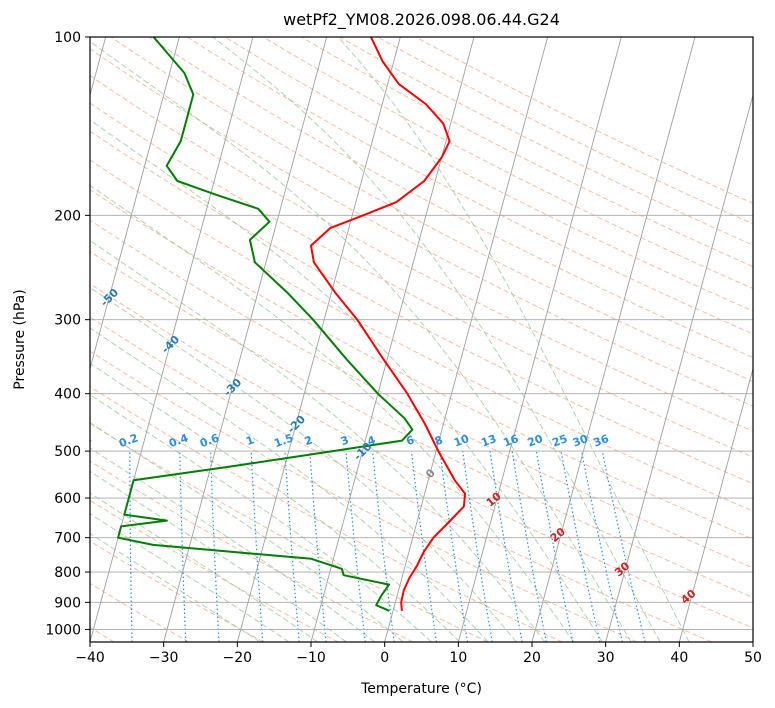  What do you see at coordinates (421, 689) in the screenshot?
I see `x-axis-label: Temperature (°C)` at bounding box center [421, 689].